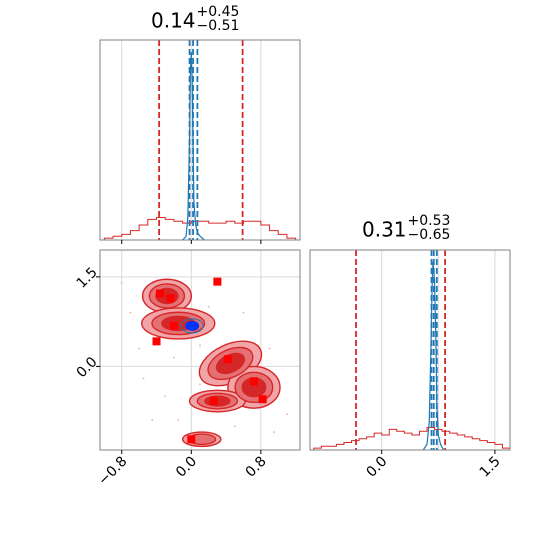 The height and width of the screenshot is (550, 550). What do you see at coordinates (218, 12) in the screenshot?
I see `title-x-plus: +0.45` at bounding box center [218, 12].